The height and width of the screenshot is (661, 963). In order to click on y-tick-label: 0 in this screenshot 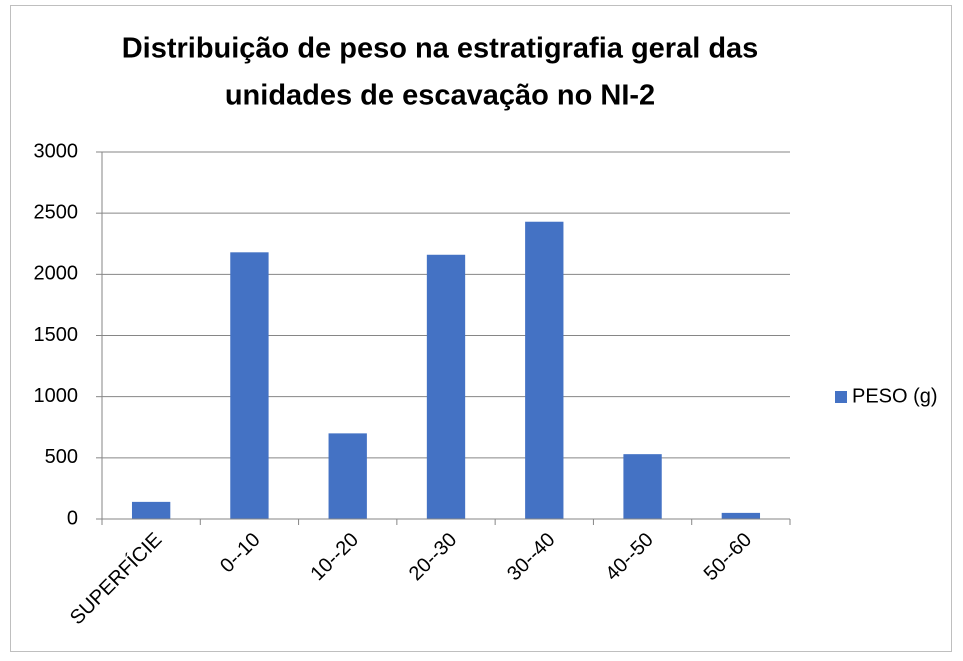, I will do `click(72, 518)`.